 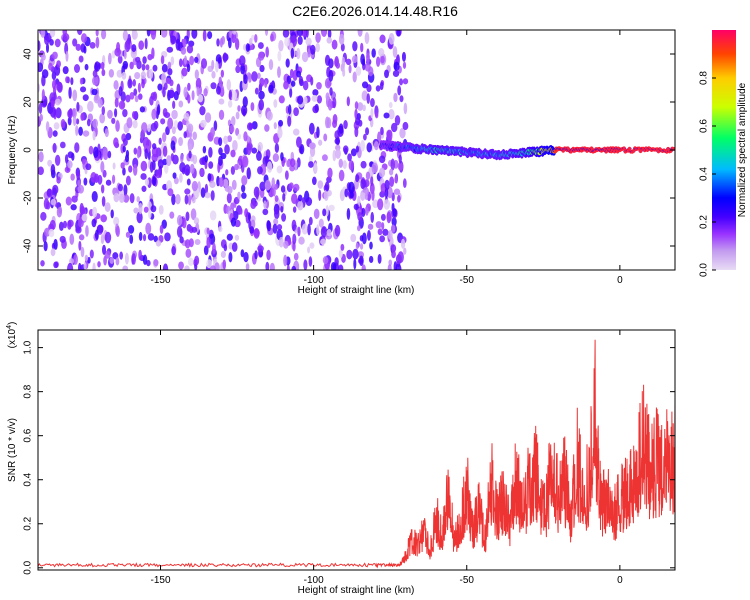 What do you see at coordinates (9, 327) in the screenshot?
I see `snr-scale-exponent: 4` at bounding box center [9, 327].